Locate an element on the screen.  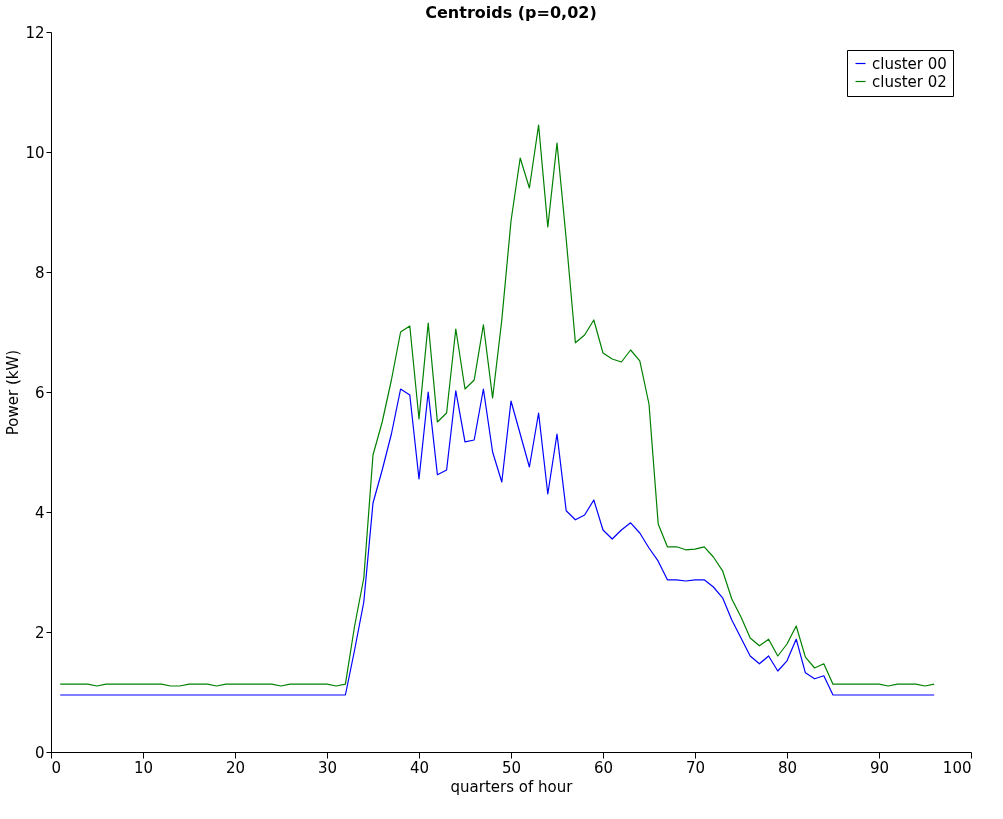
x-tick-label: 20 is located at coordinates (235, 767).